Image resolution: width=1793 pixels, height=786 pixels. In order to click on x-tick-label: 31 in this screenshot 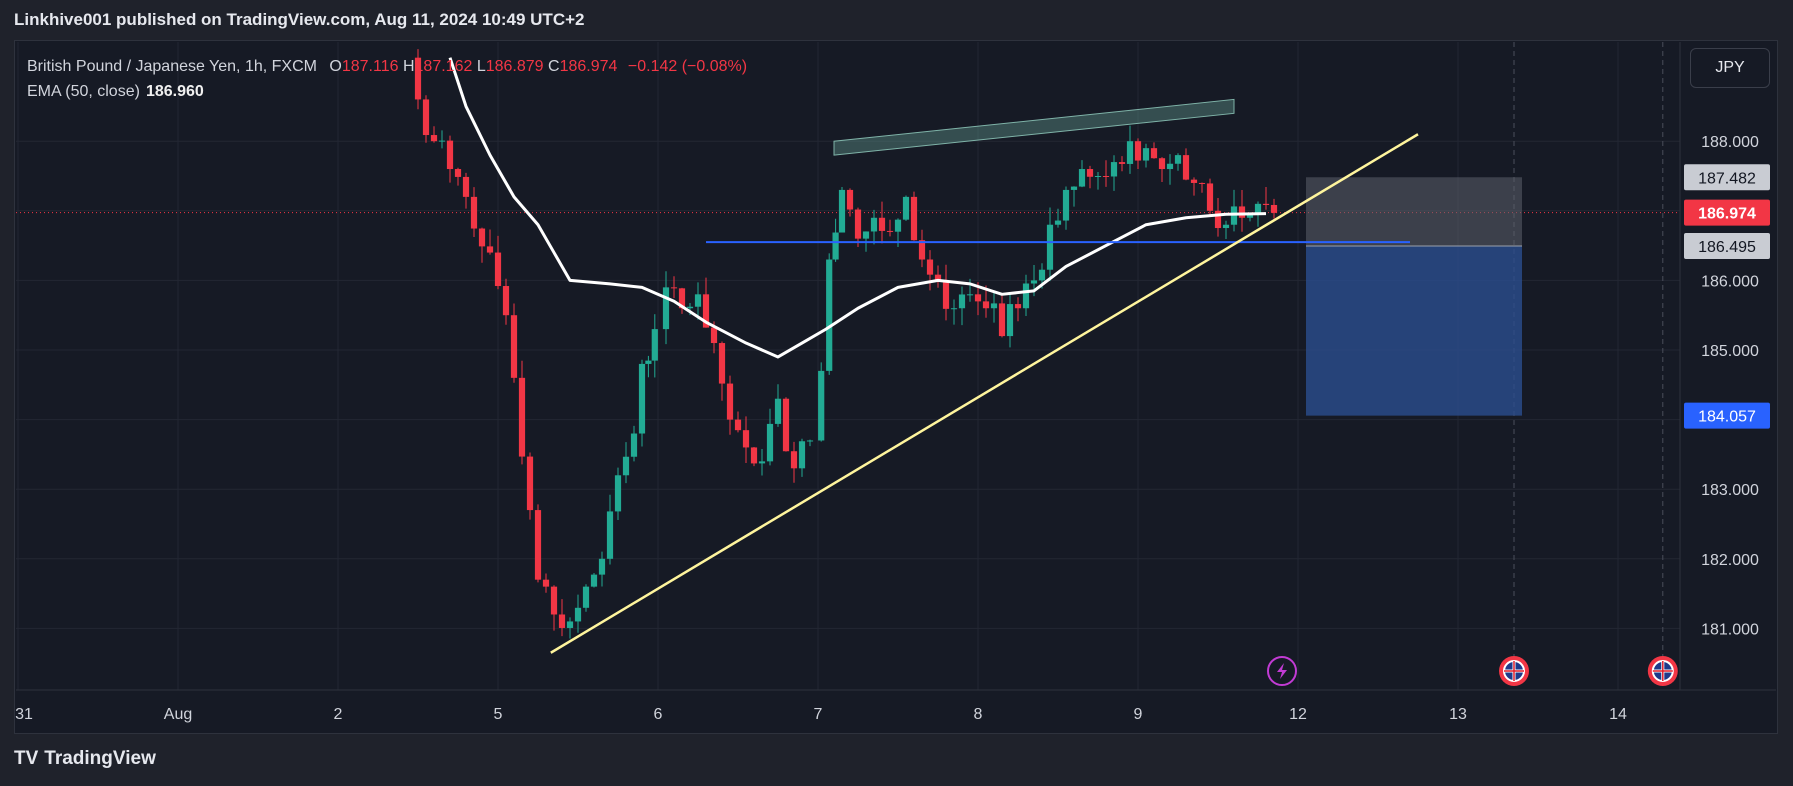, I will do `click(24, 714)`.